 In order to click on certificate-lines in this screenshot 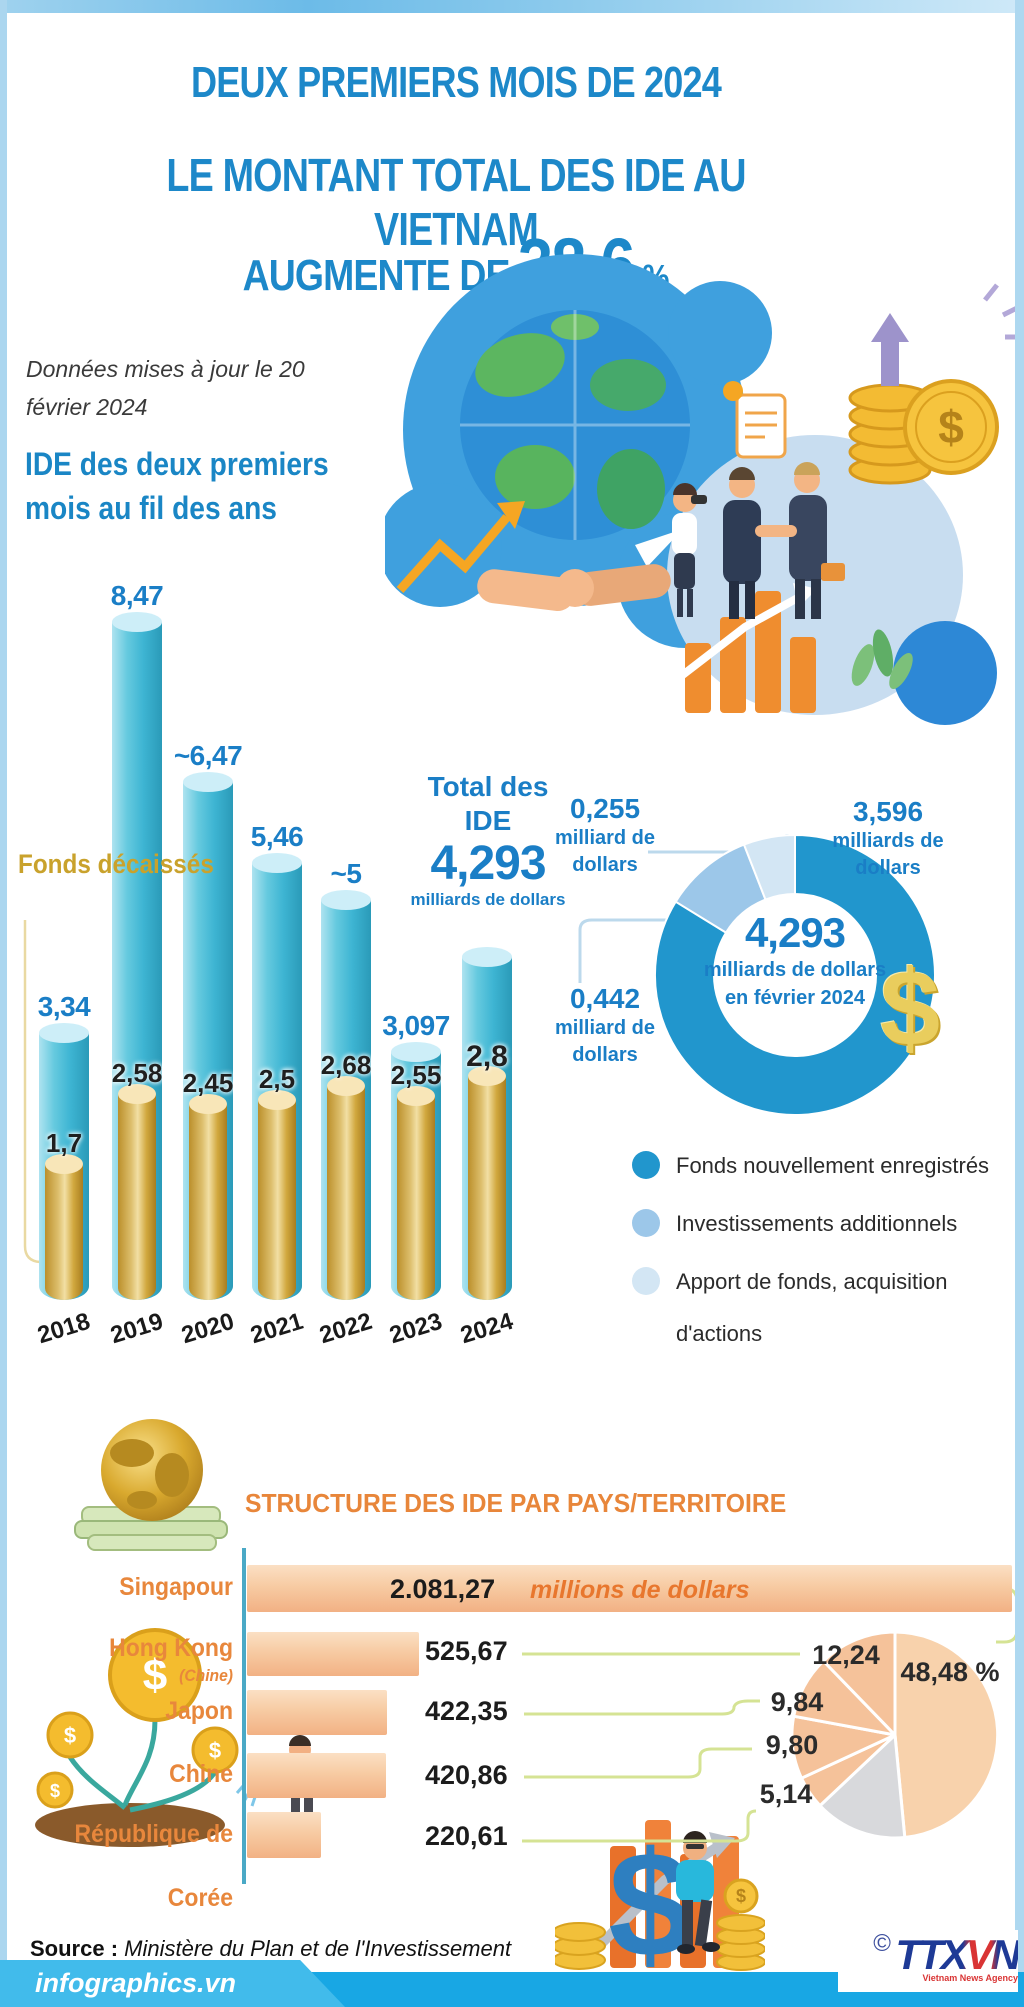, I will do `click(761, 425)`.